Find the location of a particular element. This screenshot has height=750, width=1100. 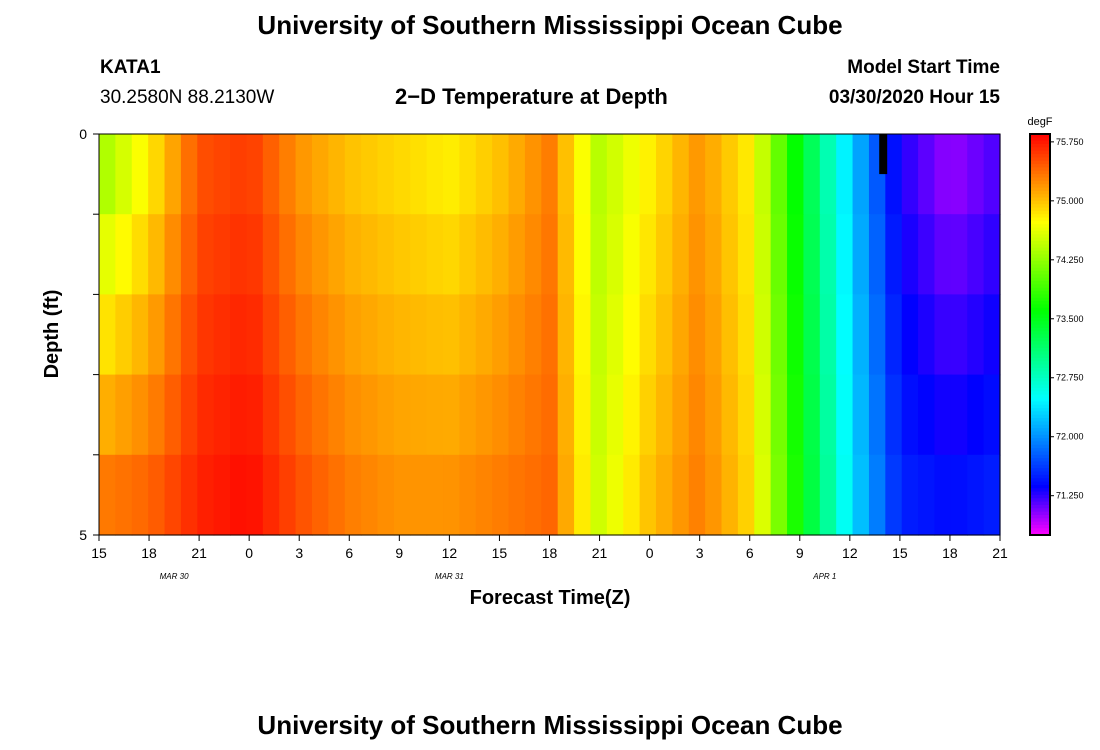

station-coords: 30.2580N 88.2130W is located at coordinates (187, 97).